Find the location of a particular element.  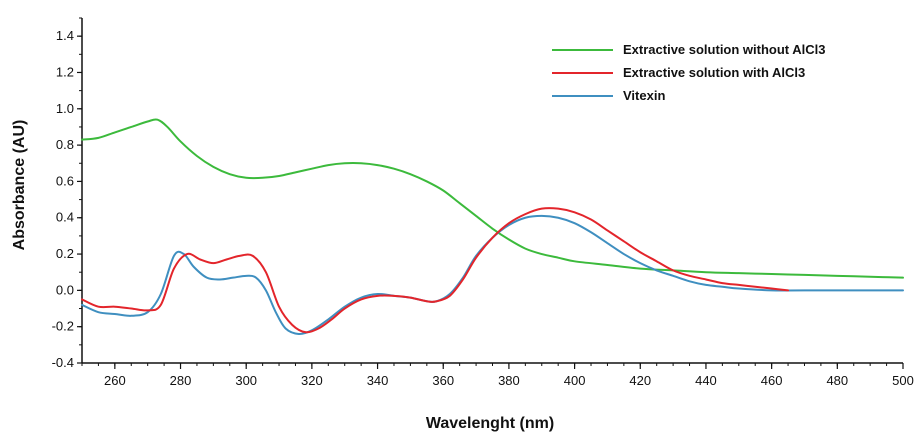

x-tick-label: 500 is located at coordinates (903, 380).